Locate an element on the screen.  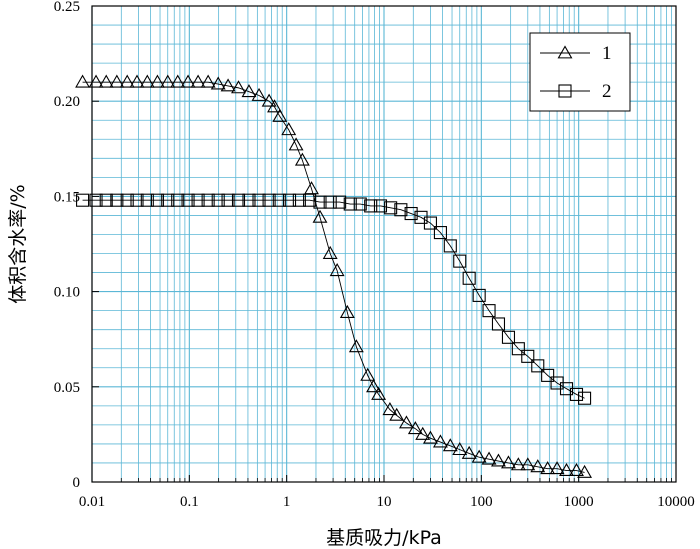
x-tick-label: 1 is located at coordinates (287, 502).